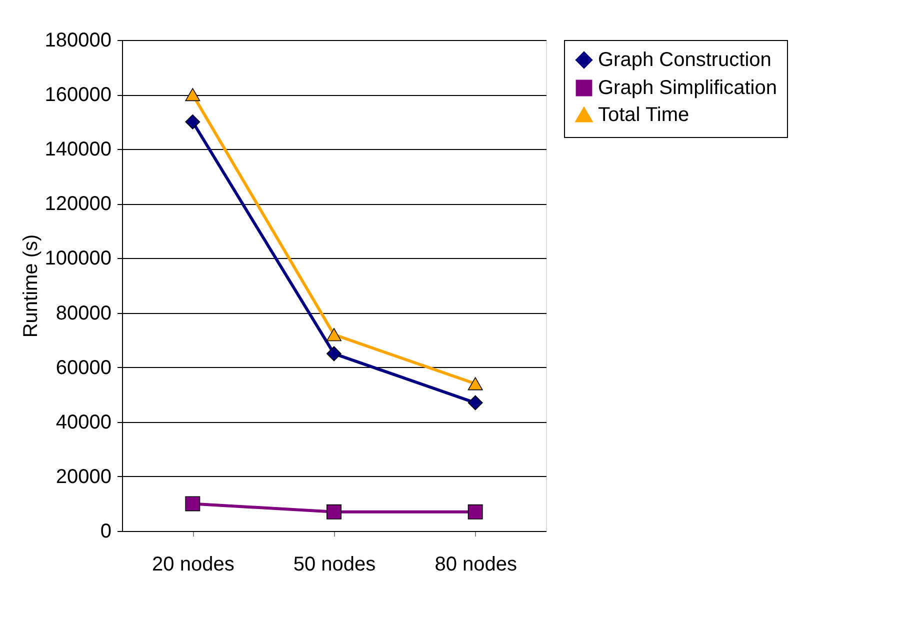  I want to click on y-tick-label: 120000, so click(78, 204).